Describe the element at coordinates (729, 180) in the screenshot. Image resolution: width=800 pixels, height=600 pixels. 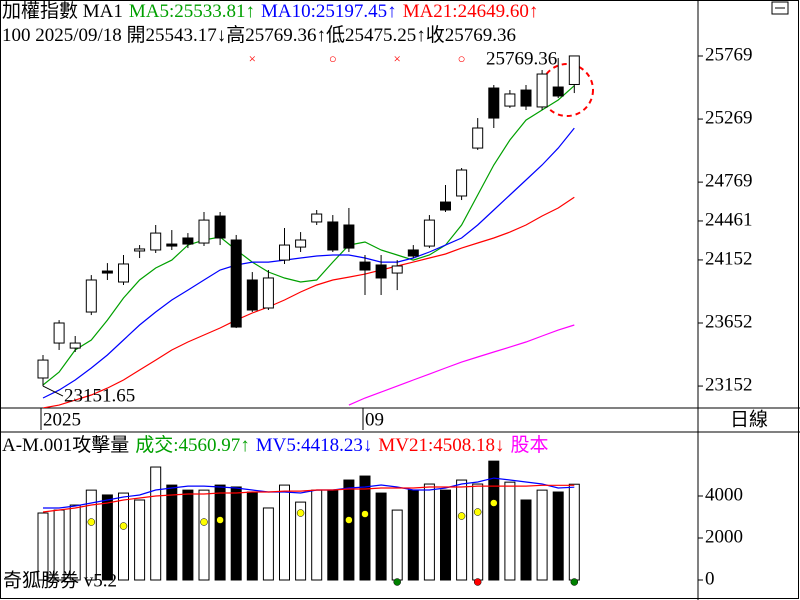
I see `y-tick-label: 24769` at that location.